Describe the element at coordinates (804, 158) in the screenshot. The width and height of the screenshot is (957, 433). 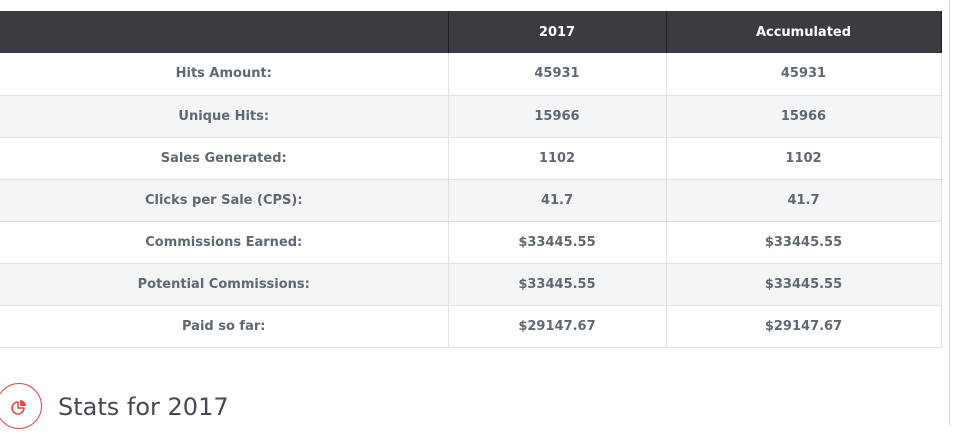
I see `row-accumulated-value: 1102` at that location.